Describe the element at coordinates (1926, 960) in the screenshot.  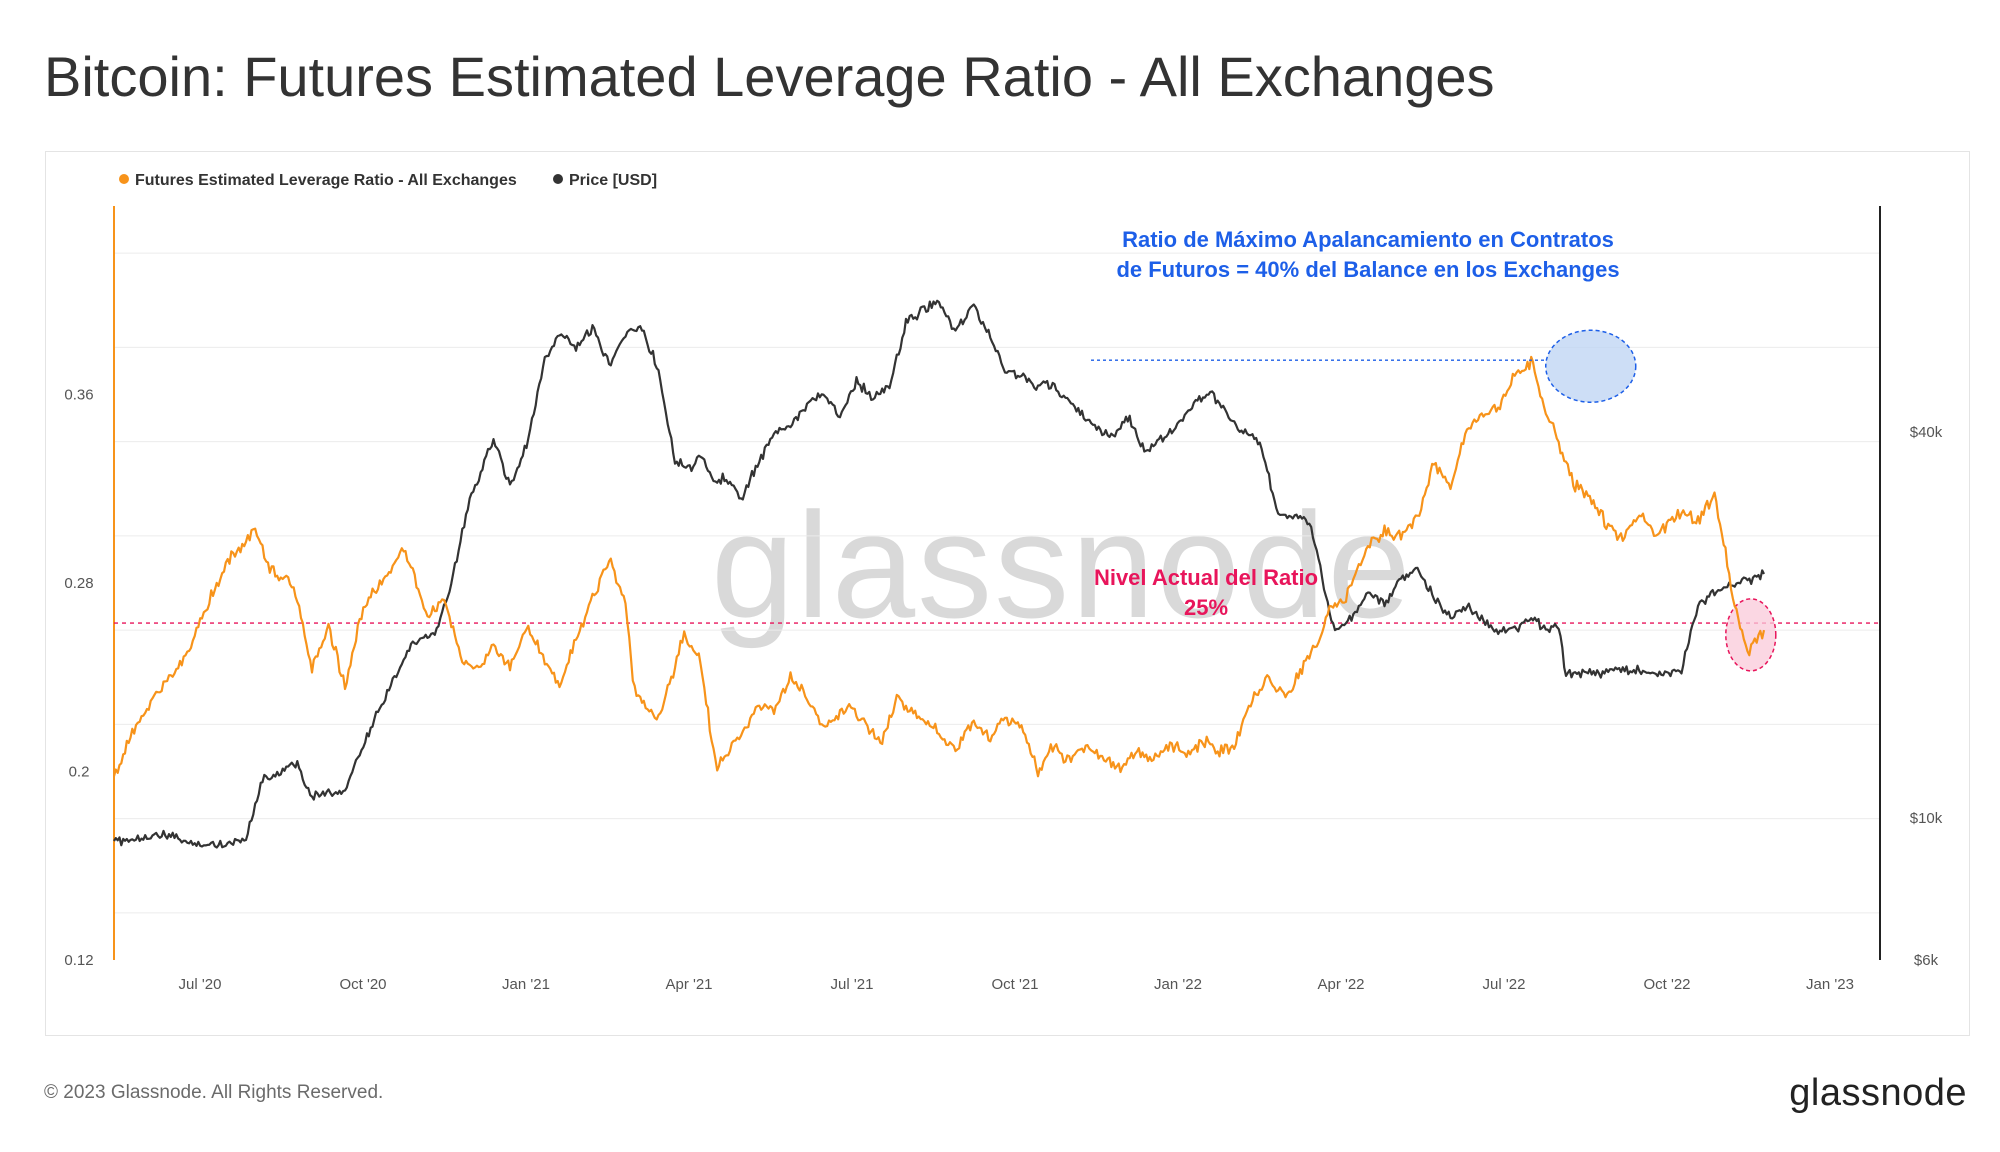
I see `right-axis-tick-label: $6k` at that location.